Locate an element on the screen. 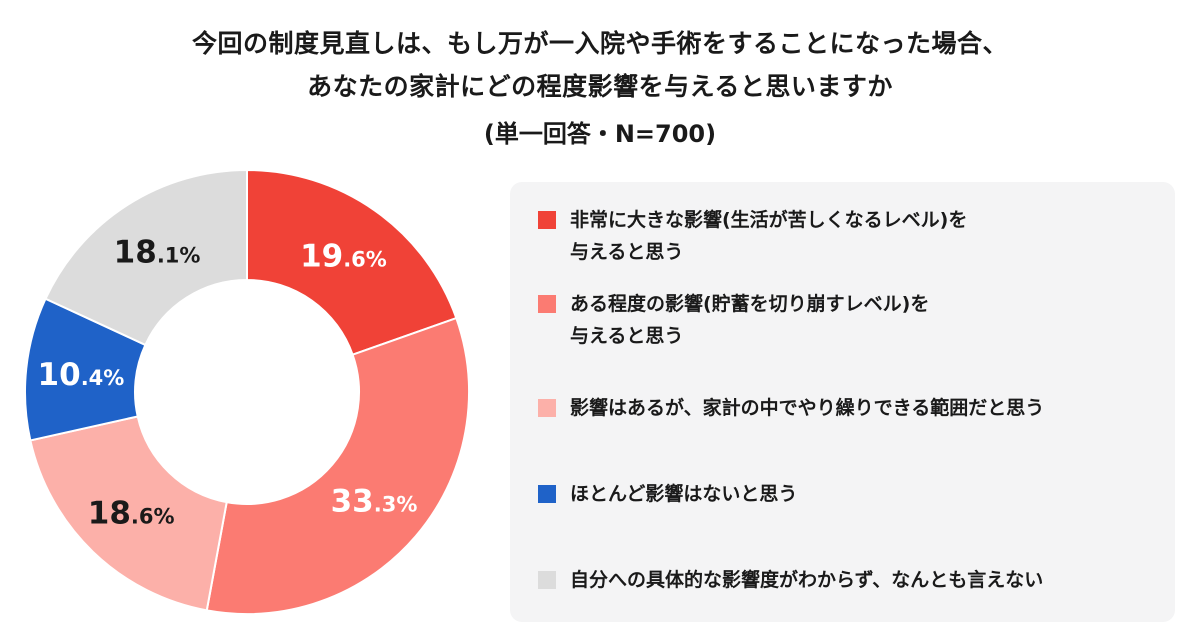 The height and width of the screenshot is (630, 1200). legend-label-line: 影響はあるが、家計の中でやり繰りできる範囲だと思う is located at coordinates (807, 408).